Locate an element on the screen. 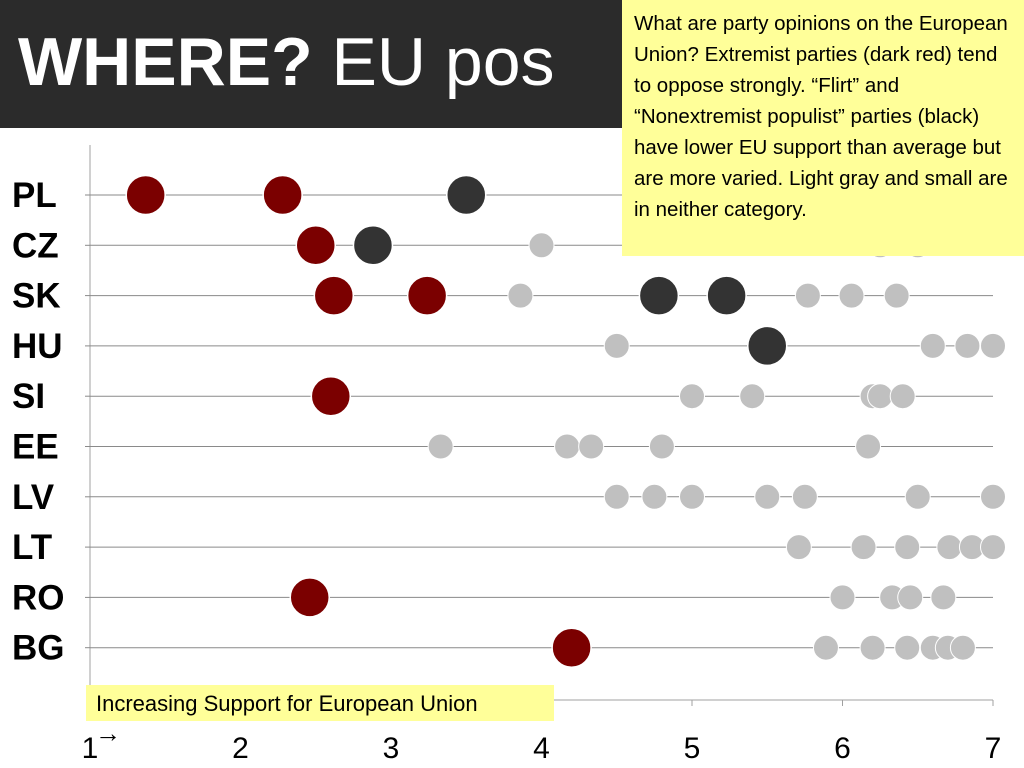 The image size is (1024, 768). x-tick-label-2: 2 is located at coordinates (240, 748).